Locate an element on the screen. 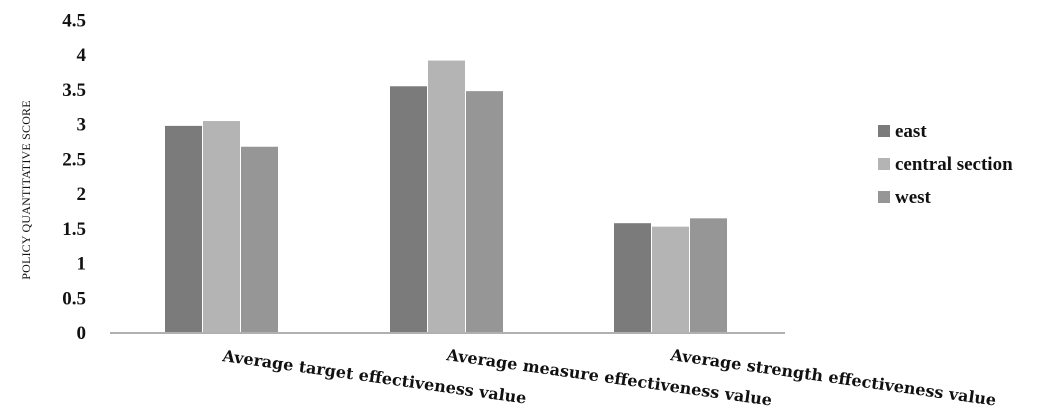 This screenshot has width=1058, height=419. y-tick-label: 4 is located at coordinates (82, 55).